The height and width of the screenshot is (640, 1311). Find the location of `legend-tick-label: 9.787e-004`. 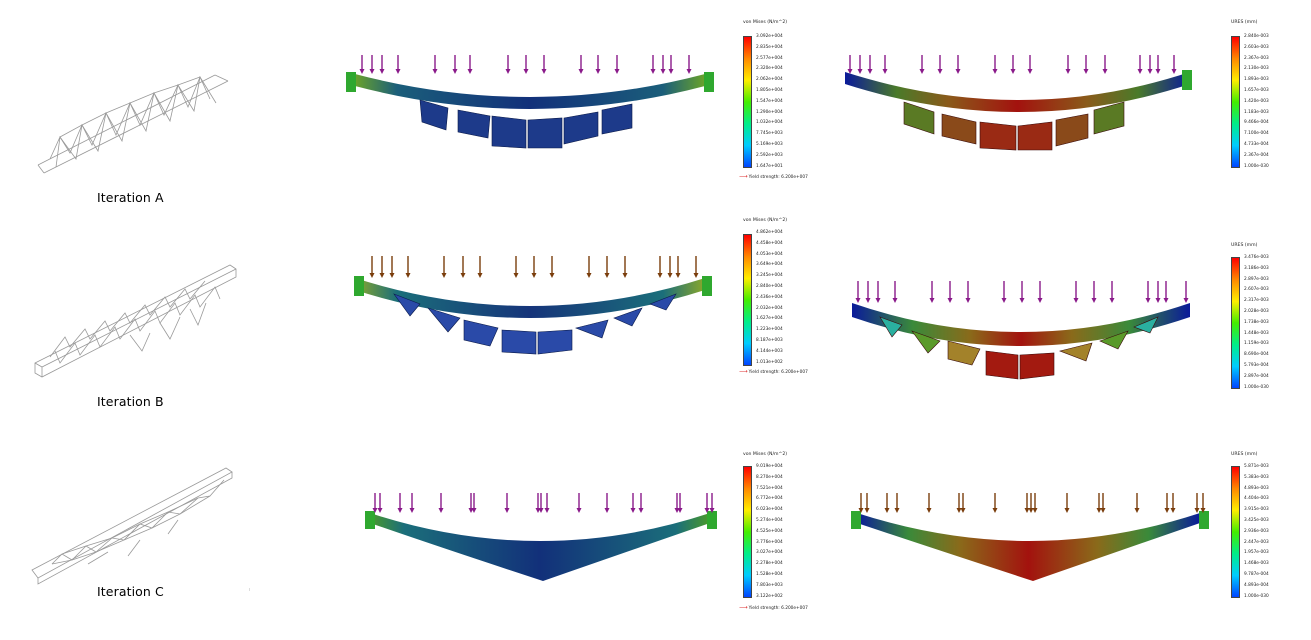

legend-tick-label: 9.787e-004 is located at coordinates (1256, 574).